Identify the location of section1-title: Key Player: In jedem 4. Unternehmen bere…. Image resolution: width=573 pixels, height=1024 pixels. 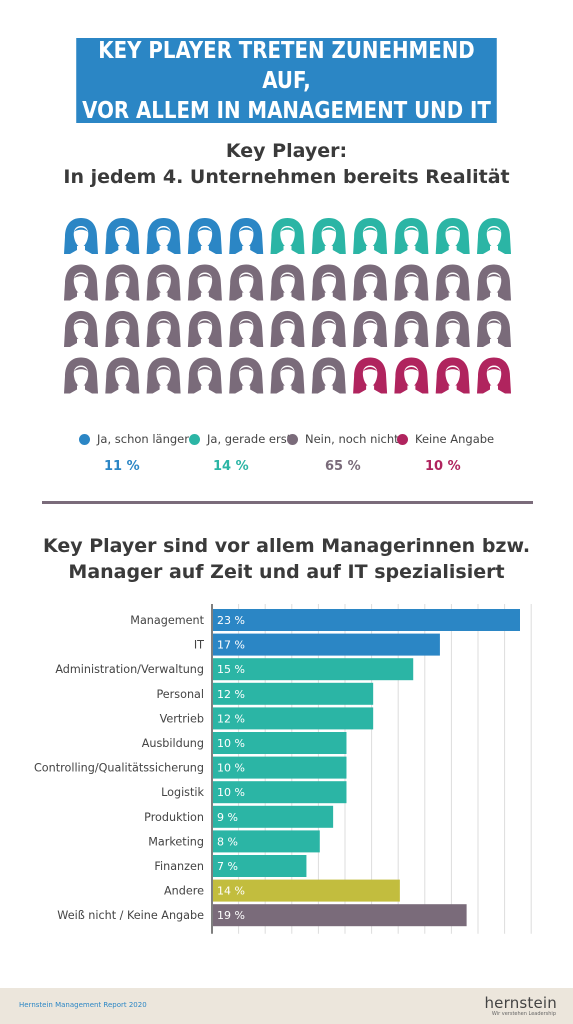
(286, 164).